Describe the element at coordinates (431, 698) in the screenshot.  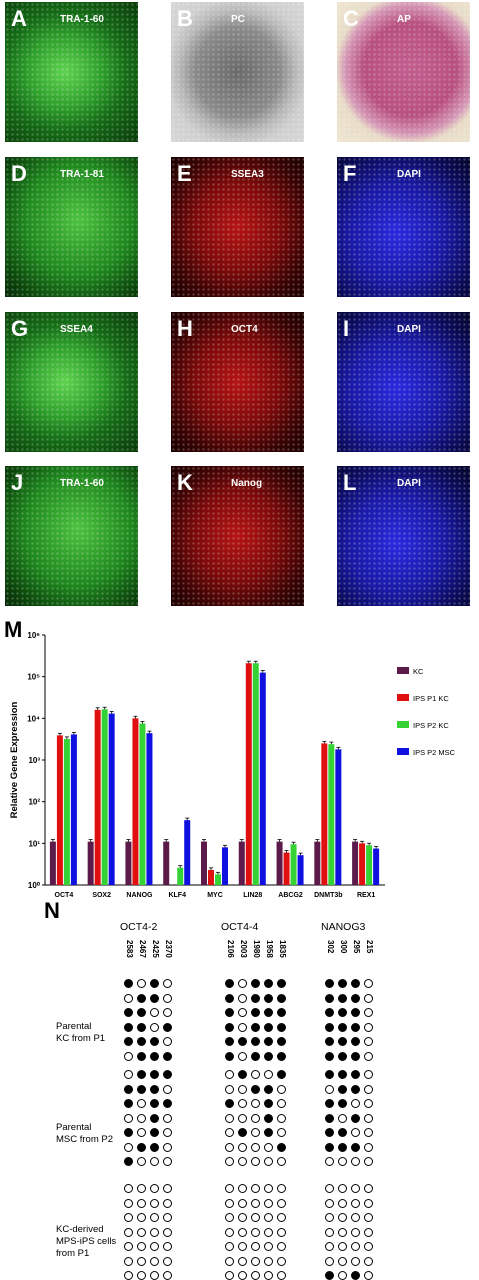
I see `legend-label: IPS P1 KC` at that location.